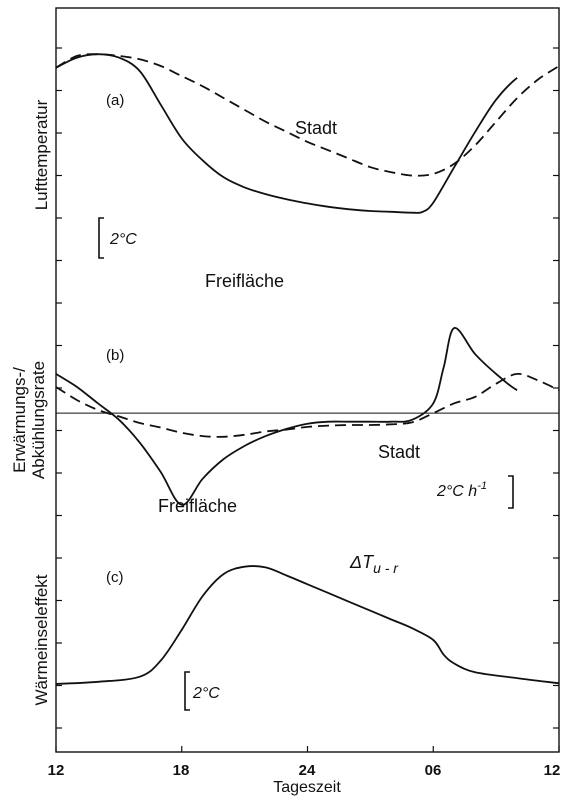 This screenshot has width=566, height=796. What do you see at coordinates (316, 128) in the screenshot?
I see `series-label-stadt-a: Stadt` at bounding box center [316, 128].